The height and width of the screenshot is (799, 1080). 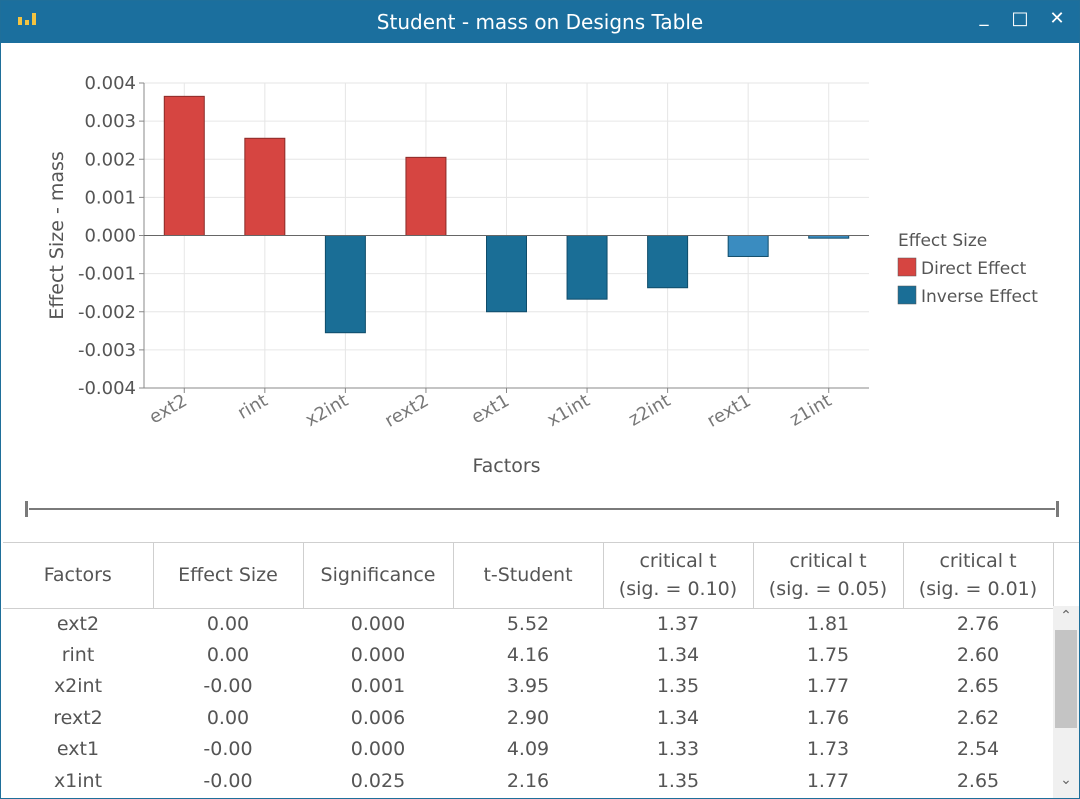 I want to click on header-label: Effect Size, so click(x=228, y=575).